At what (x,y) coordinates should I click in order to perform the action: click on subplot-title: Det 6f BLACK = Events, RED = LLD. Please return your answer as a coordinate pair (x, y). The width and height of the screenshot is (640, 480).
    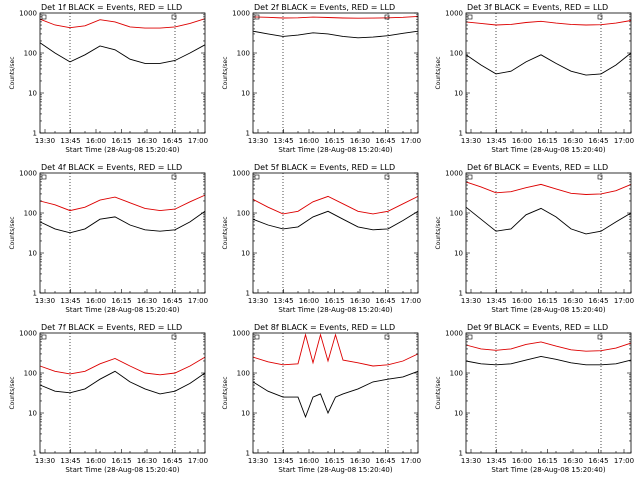
    Looking at the image, I should click on (537, 167).